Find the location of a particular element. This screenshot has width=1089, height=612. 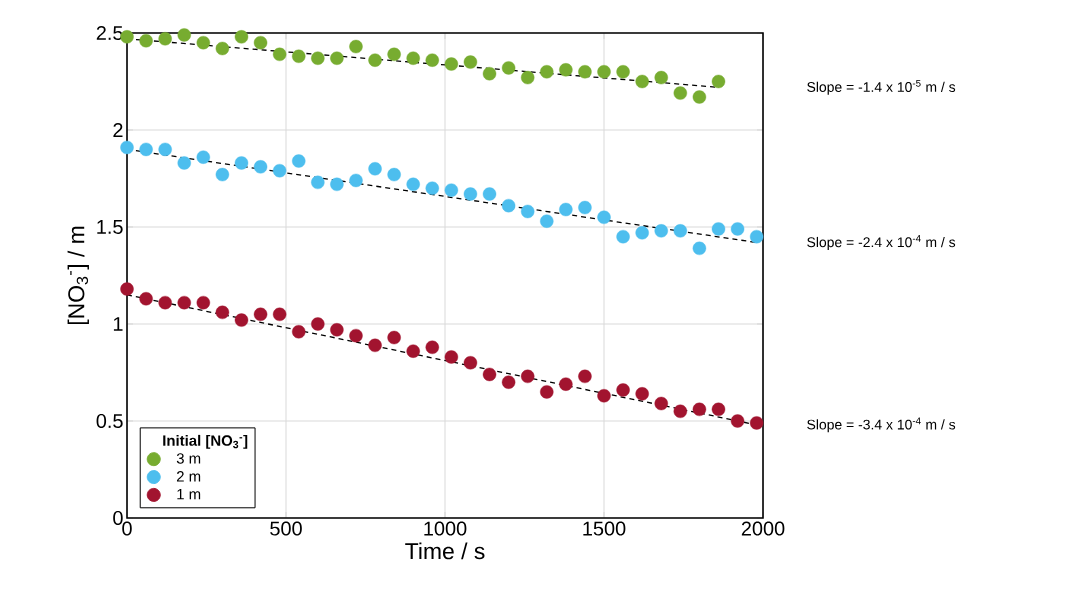

y-tick-label: 0 is located at coordinates (118, 518).